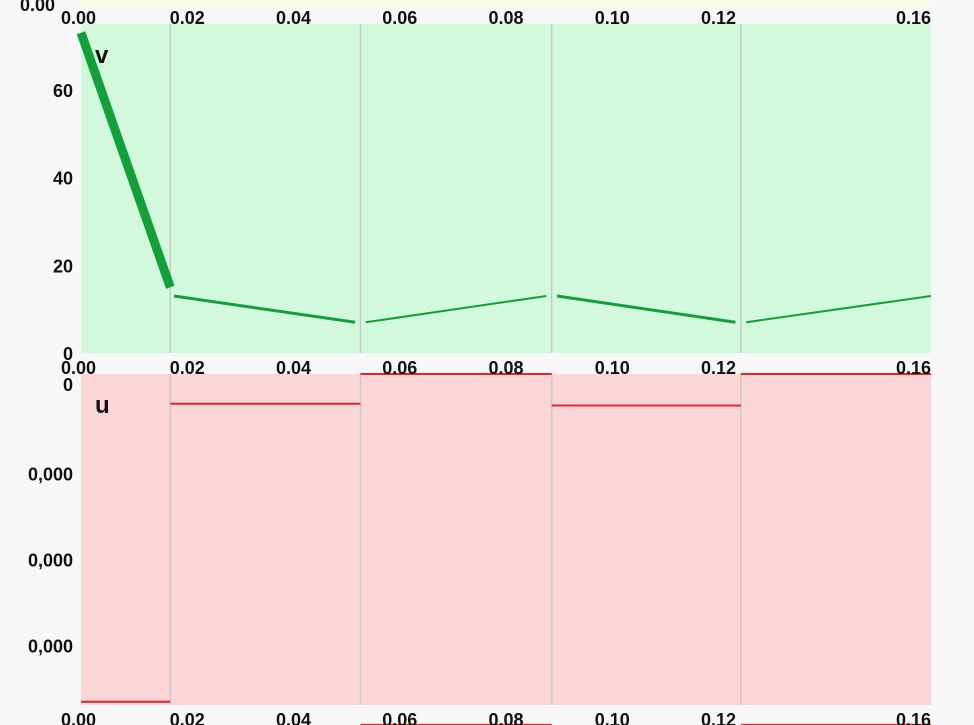  I want to click on u-x-tick-label-bottom: 0.12, so click(718, 717).